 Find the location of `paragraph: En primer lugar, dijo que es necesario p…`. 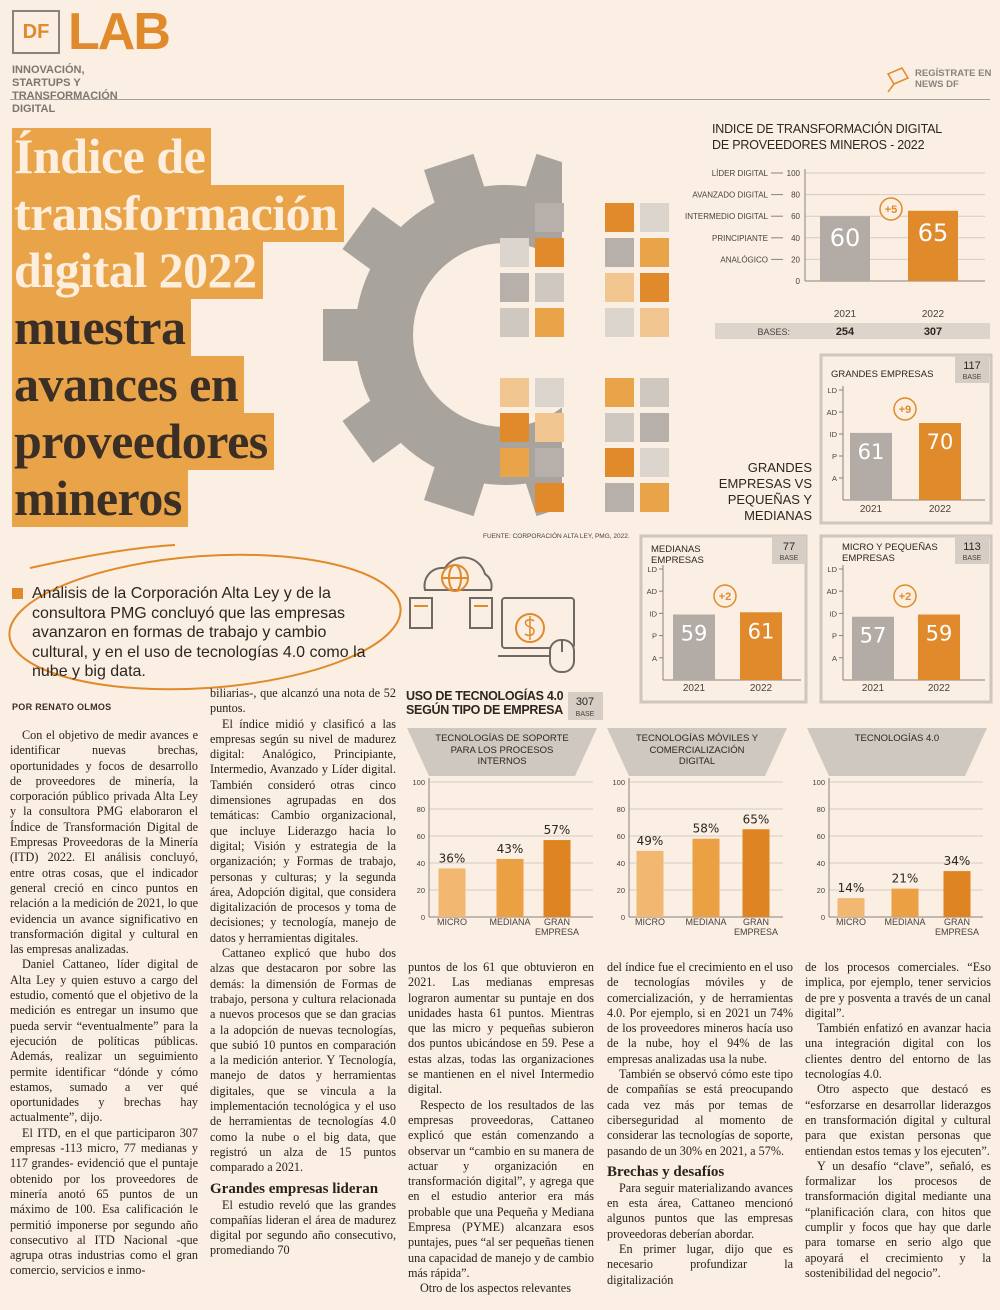

paragraph: En primer lugar, dijo que es necesario p… is located at coordinates (700, 1264).